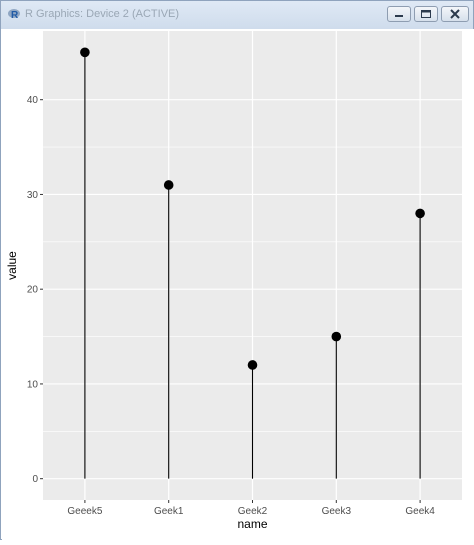 This screenshot has height=545, width=474. I want to click on x-axis-title: name, so click(252, 524).